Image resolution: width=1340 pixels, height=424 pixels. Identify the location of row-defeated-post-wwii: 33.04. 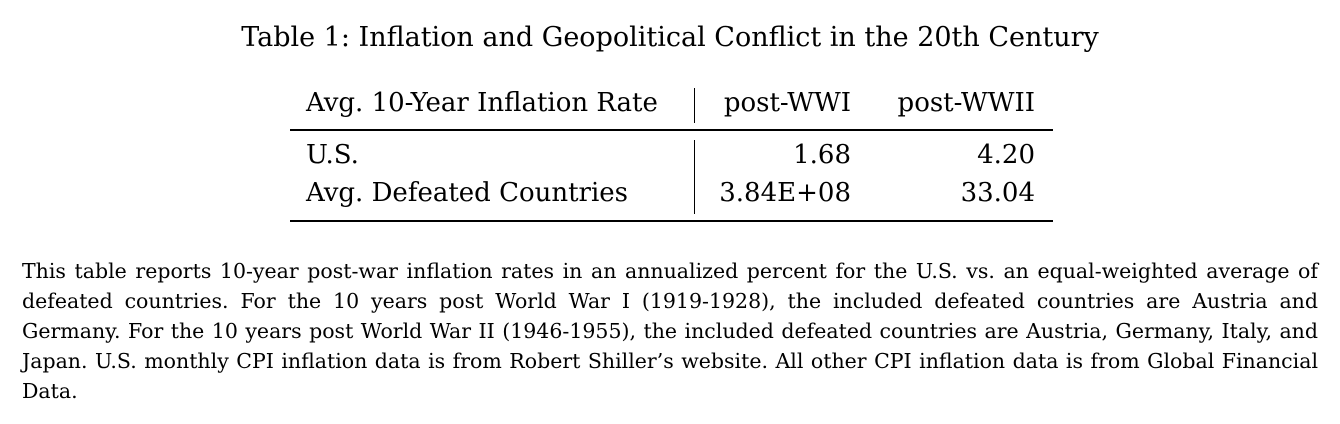
(997, 193).